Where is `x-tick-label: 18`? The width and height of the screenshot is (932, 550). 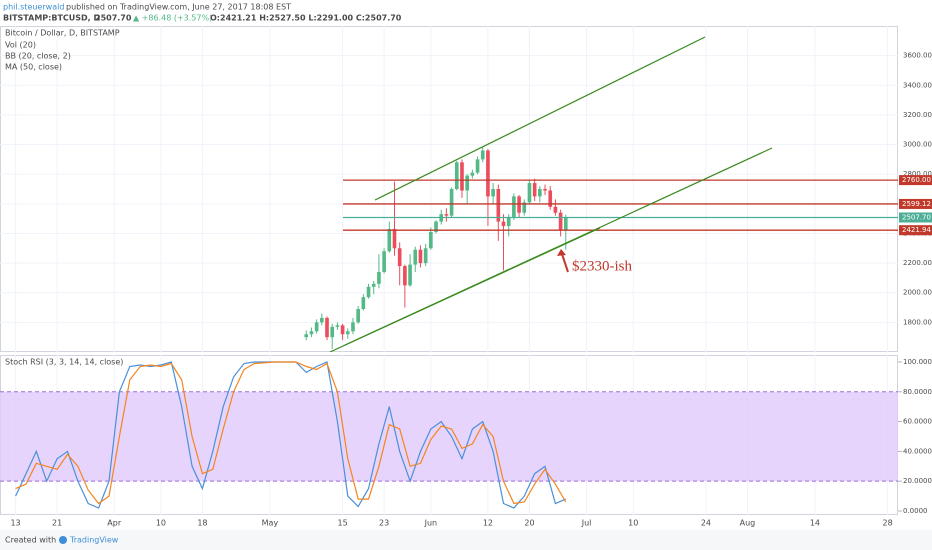
x-tick-label: 18 is located at coordinates (202, 523).